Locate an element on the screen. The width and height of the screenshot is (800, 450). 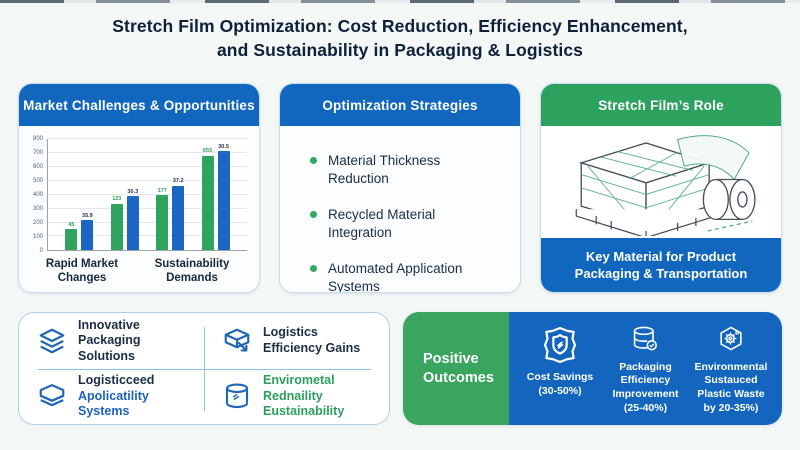
list-item: Recycled Material Integration is located at coordinates (404, 223).